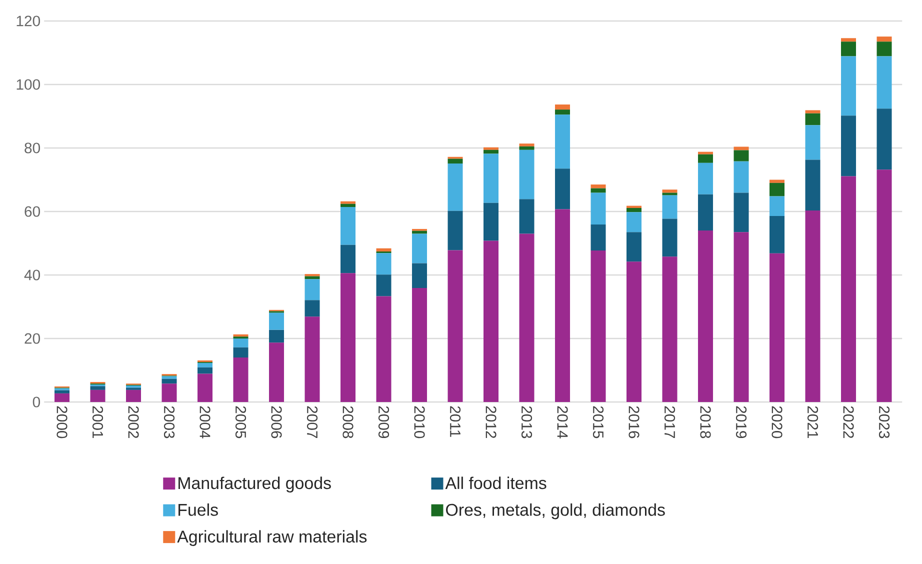  I want to click on x-tick-label: 2016, so click(634, 422).